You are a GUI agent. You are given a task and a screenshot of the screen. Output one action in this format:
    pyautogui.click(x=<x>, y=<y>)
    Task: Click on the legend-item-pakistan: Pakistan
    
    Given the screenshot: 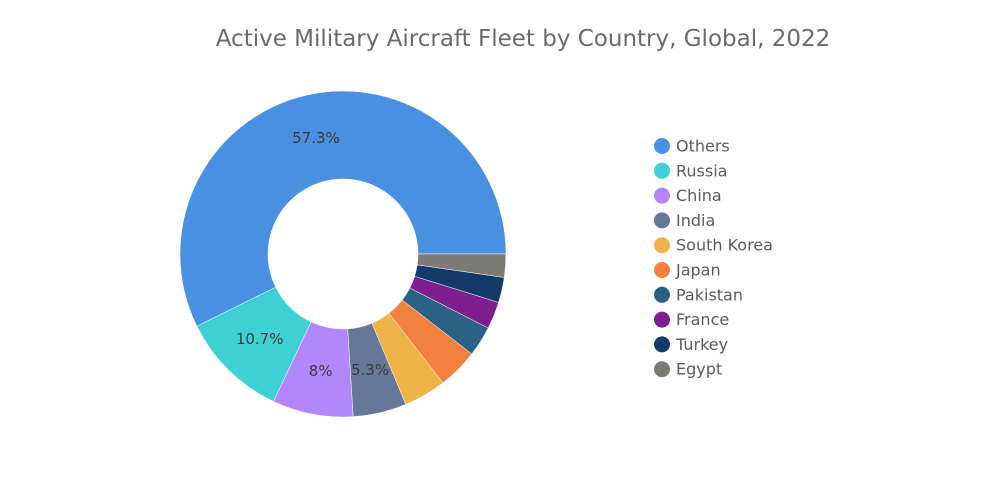 What is the action you would take?
    pyautogui.click(x=698, y=294)
    